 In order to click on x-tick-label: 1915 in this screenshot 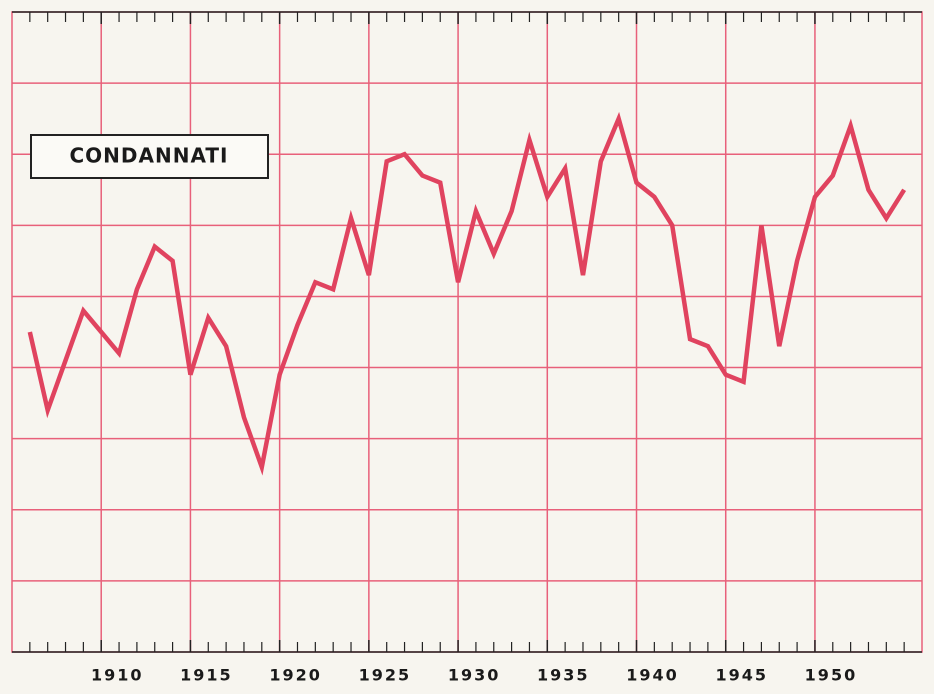, I will do `click(206, 675)`.